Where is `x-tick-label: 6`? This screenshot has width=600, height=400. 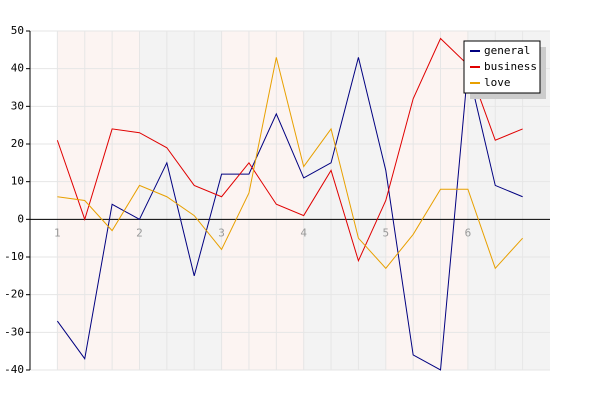
x-tick-label: 6 is located at coordinates (468, 232).